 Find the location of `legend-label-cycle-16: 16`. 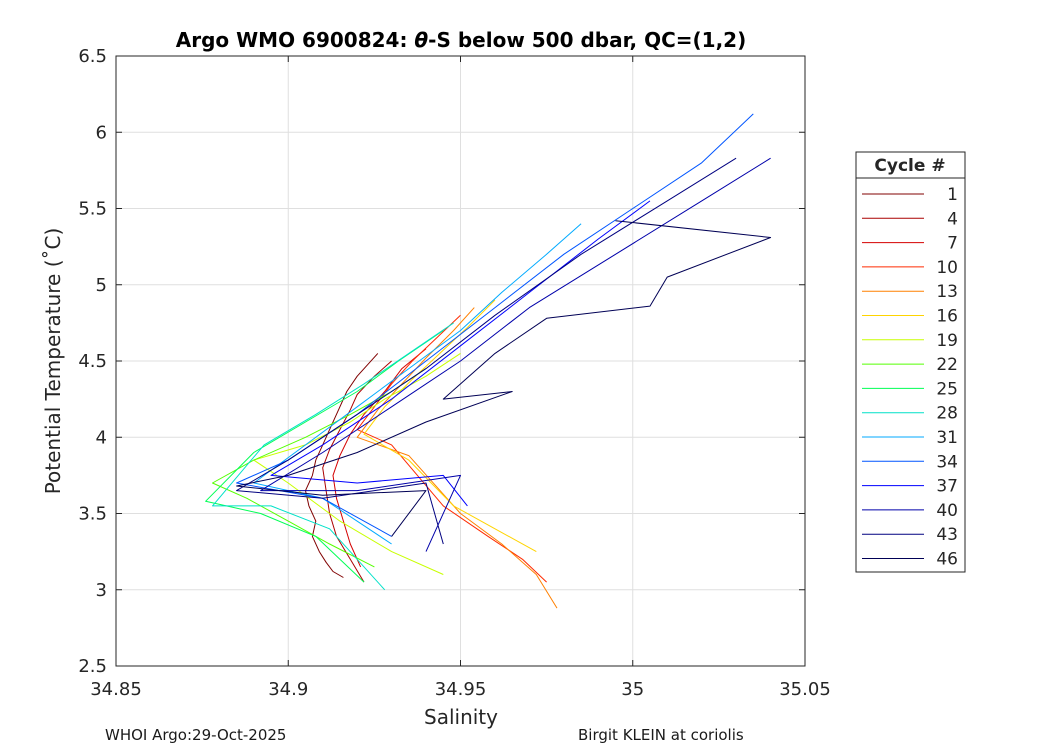

legend-label-cycle-16: 16 is located at coordinates (947, 317).